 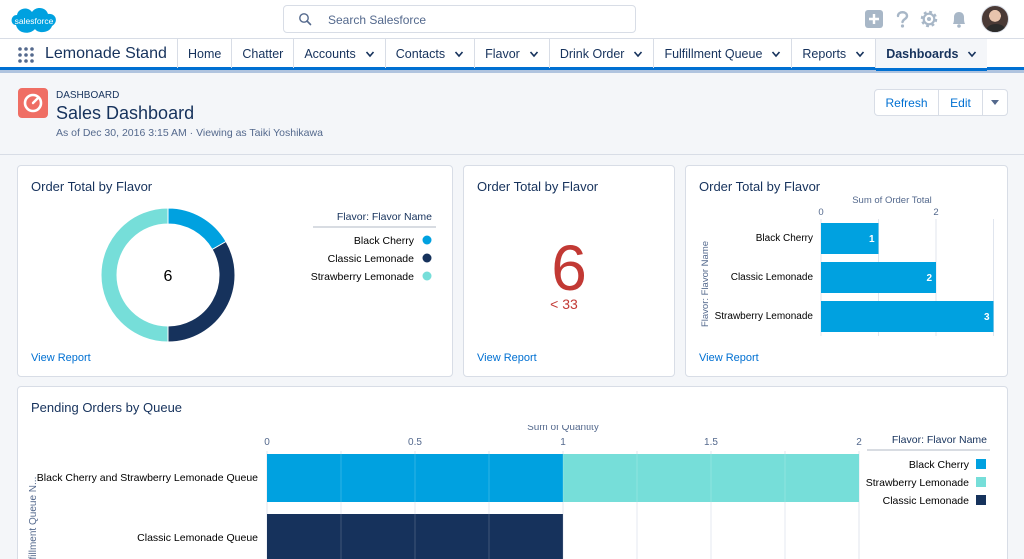 I want to click on dashboard-actions: Refresh Edit, so click(x=941, y=102).